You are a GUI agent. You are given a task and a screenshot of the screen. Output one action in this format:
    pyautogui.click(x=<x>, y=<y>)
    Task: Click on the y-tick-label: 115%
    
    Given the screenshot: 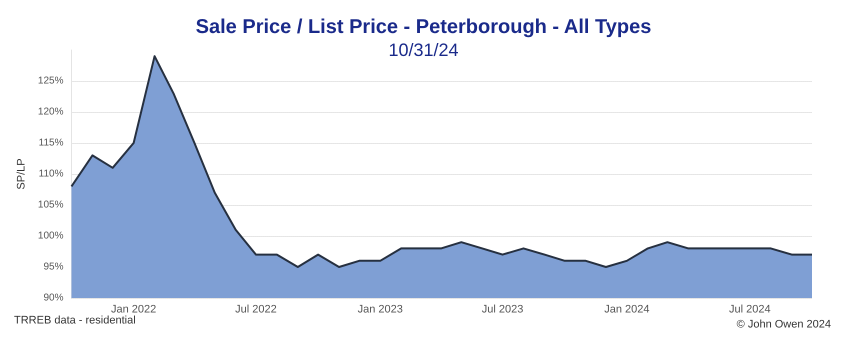 What is the action you would take?
    pyautogui.click(x=51, y=143)
    